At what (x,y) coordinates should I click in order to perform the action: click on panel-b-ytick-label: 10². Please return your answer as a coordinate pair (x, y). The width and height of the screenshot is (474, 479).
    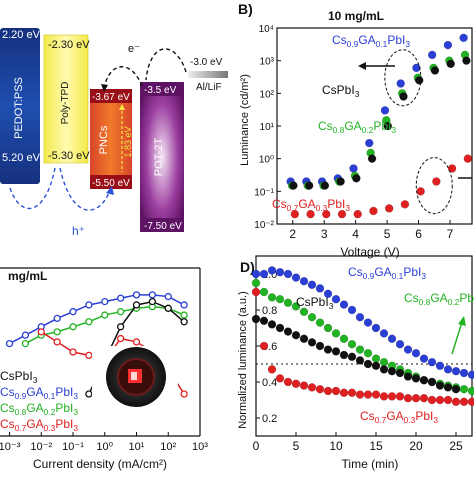
    Looking at the image, I should click on (267, 94).